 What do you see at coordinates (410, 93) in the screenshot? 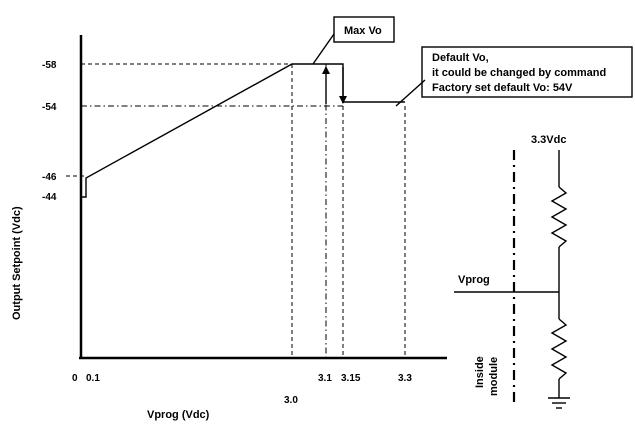
I see `default-vo-leader` at bounding box center [410, 93].